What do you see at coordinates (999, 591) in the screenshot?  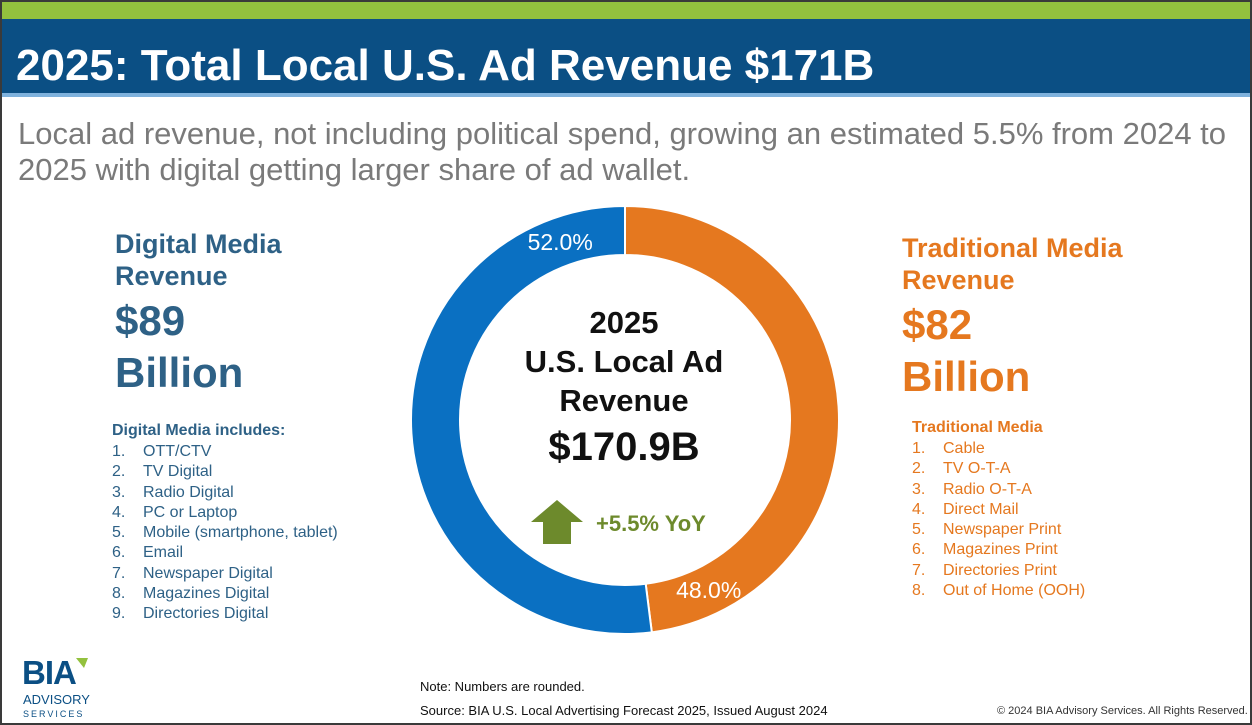 I see `list-item: 8. Out of Home (OOH)` at bounding box center [999, 591].